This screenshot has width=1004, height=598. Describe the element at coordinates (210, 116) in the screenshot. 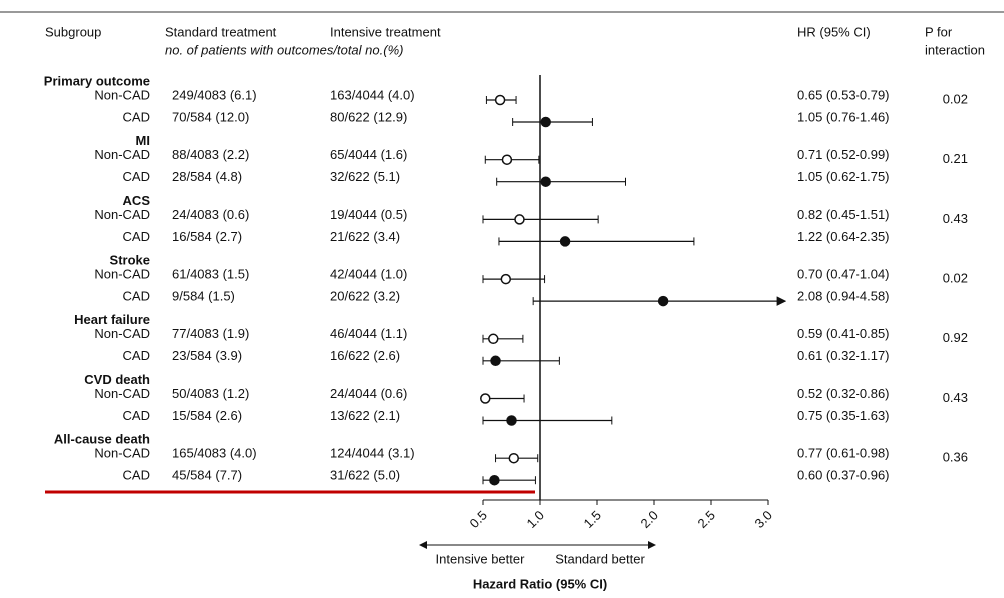

I see `standard-count: 70/584 (12.0)` at that location.